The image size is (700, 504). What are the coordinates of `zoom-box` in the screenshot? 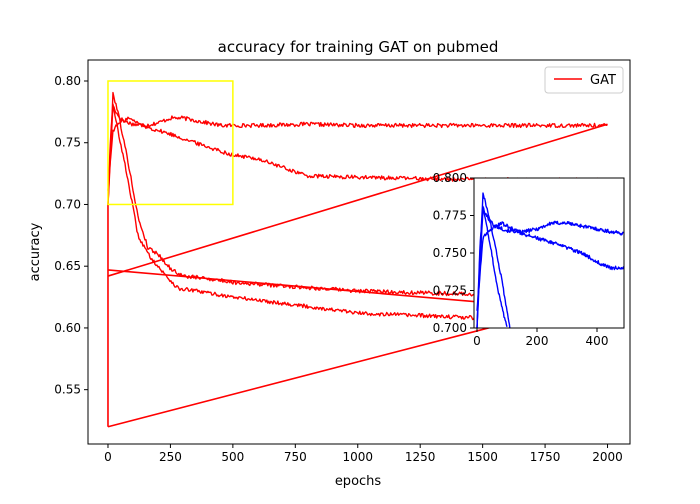 It's located at (170, 143).